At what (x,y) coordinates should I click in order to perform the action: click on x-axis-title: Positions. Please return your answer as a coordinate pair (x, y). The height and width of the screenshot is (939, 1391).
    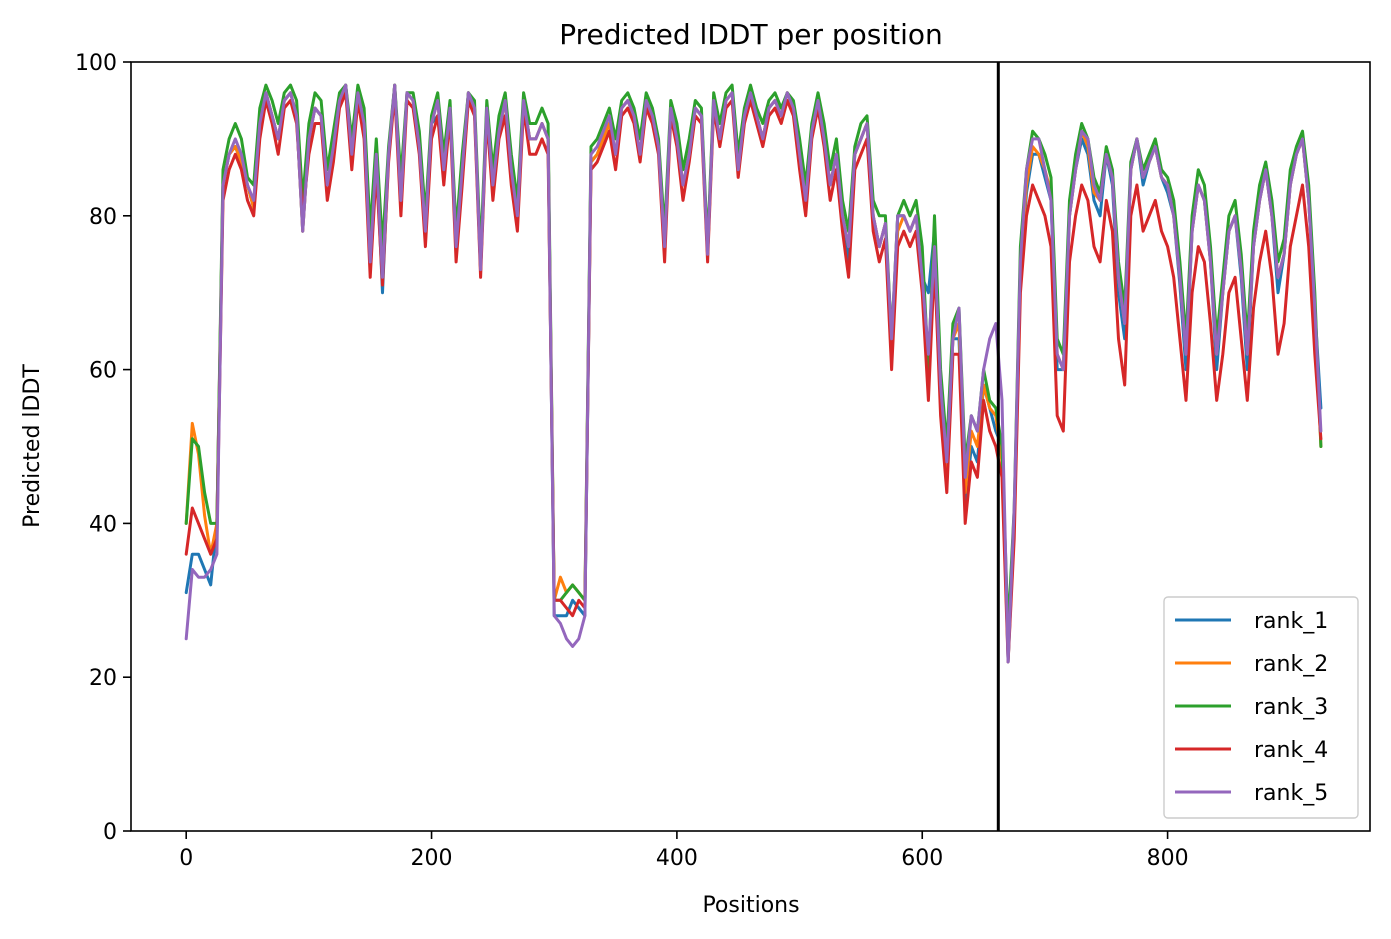
    Looking at the image, I should click on (750, 905).